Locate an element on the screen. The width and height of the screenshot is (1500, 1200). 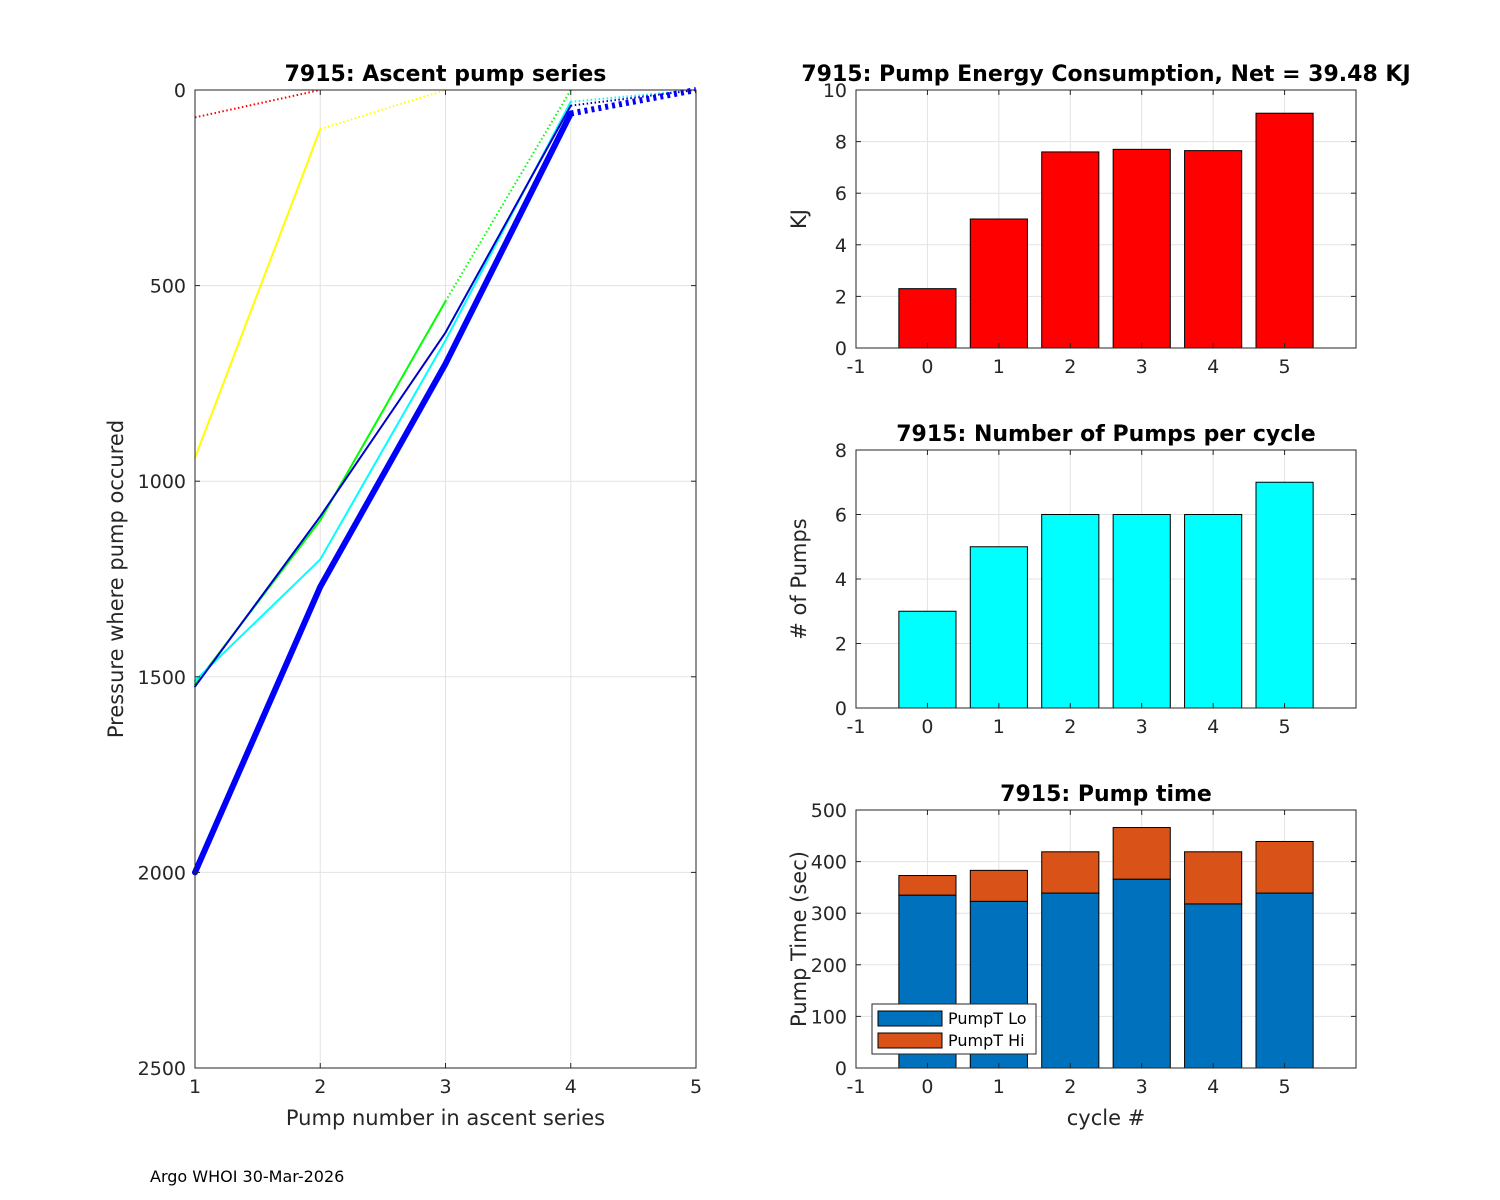
y-axis-label: KJ is located at coordinates (799, 219).